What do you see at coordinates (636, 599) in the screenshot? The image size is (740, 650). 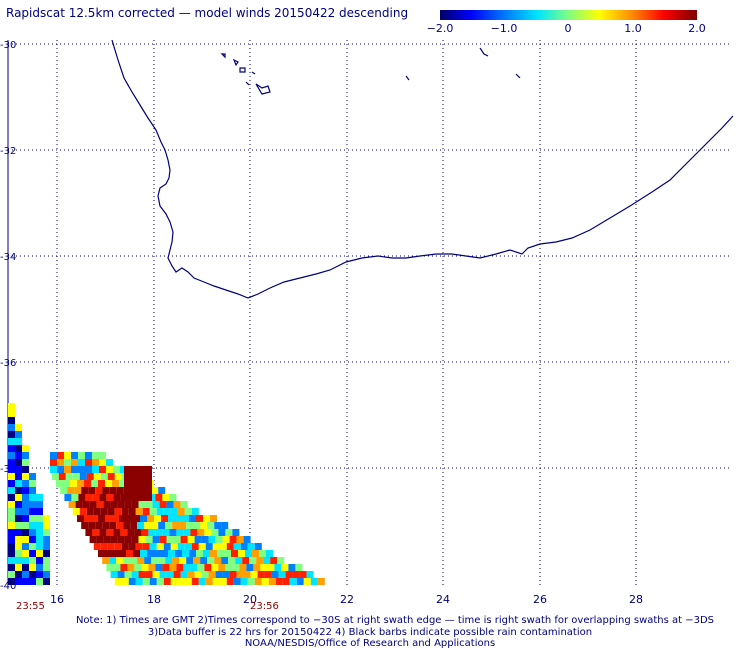 I see `lon-label: 28` at bounding box center [636, 599].